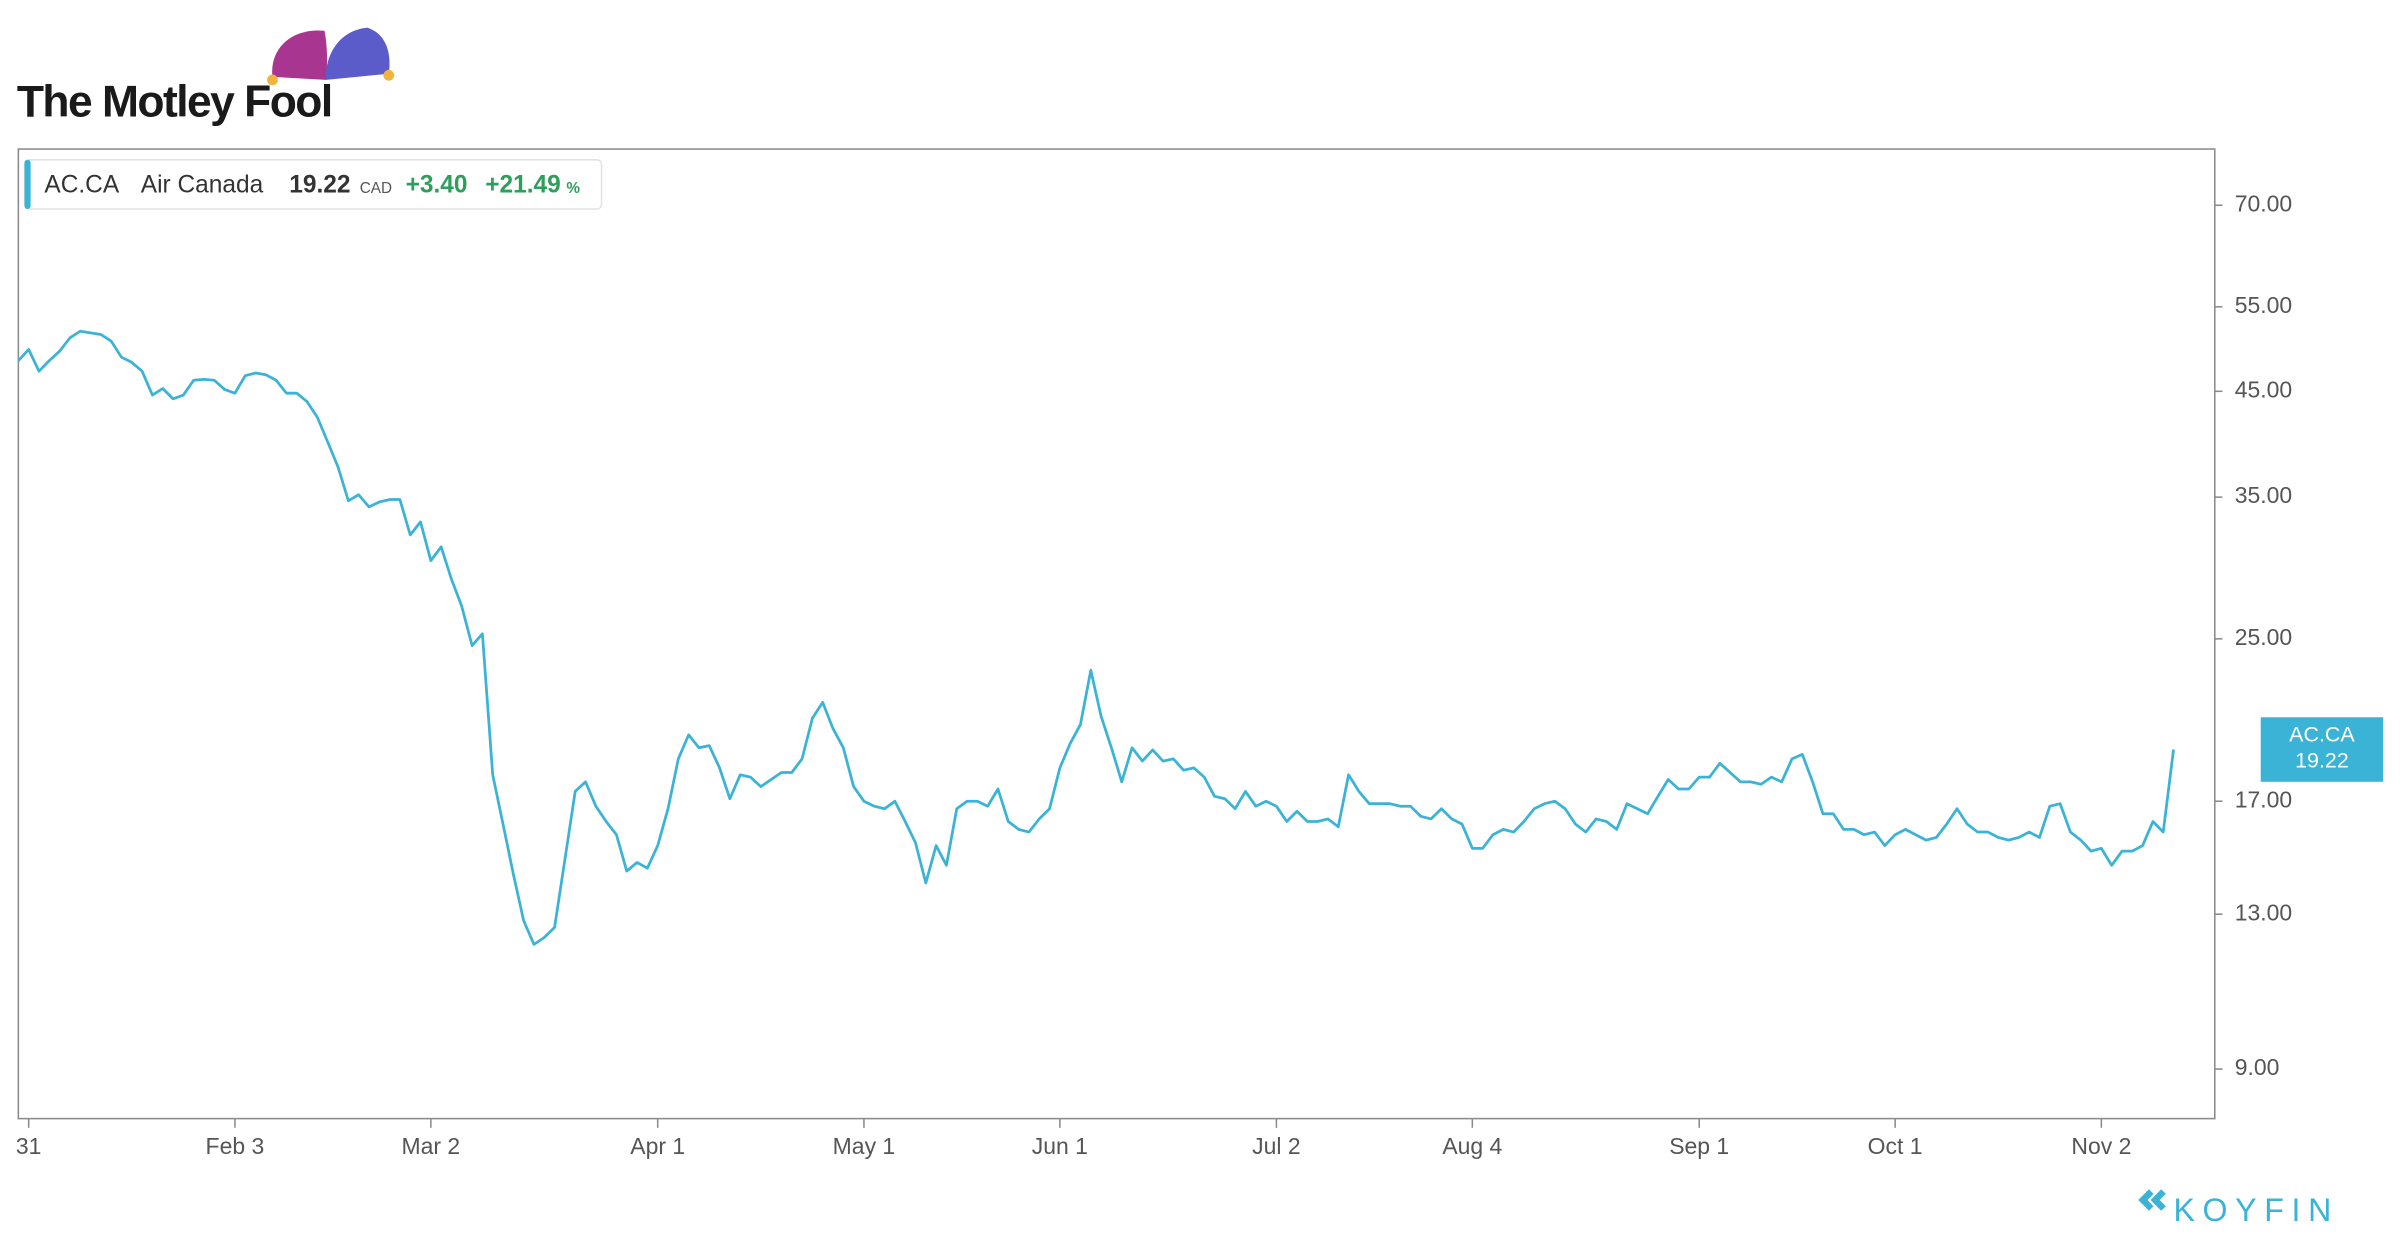 This screenshot has width=2400, height=1240. Describe the element at coordinates (1060, 1146) in the screenshot. I see `x-tick-label: Jun 1` at that location.